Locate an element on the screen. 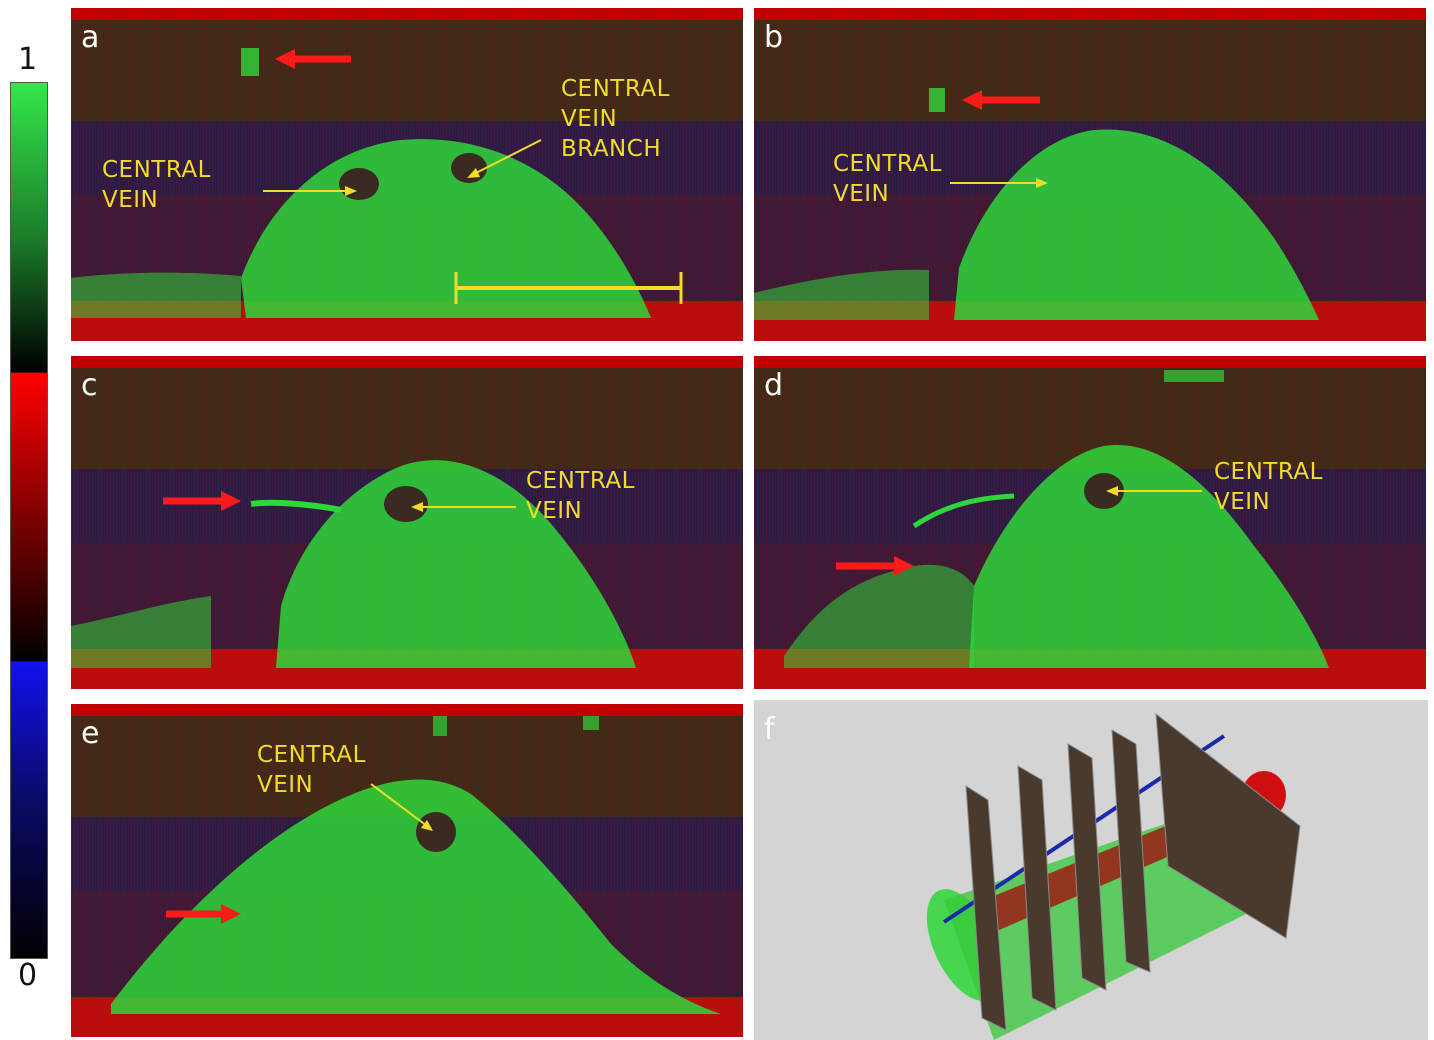 The height and width of the screenshot is (1040, 1434). panel-d-image is located at coordinates (1056, 519).